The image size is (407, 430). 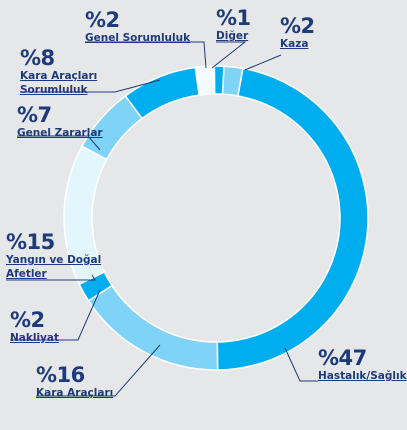 I want to click on percent-label: %15, so click(x=30, y=242).